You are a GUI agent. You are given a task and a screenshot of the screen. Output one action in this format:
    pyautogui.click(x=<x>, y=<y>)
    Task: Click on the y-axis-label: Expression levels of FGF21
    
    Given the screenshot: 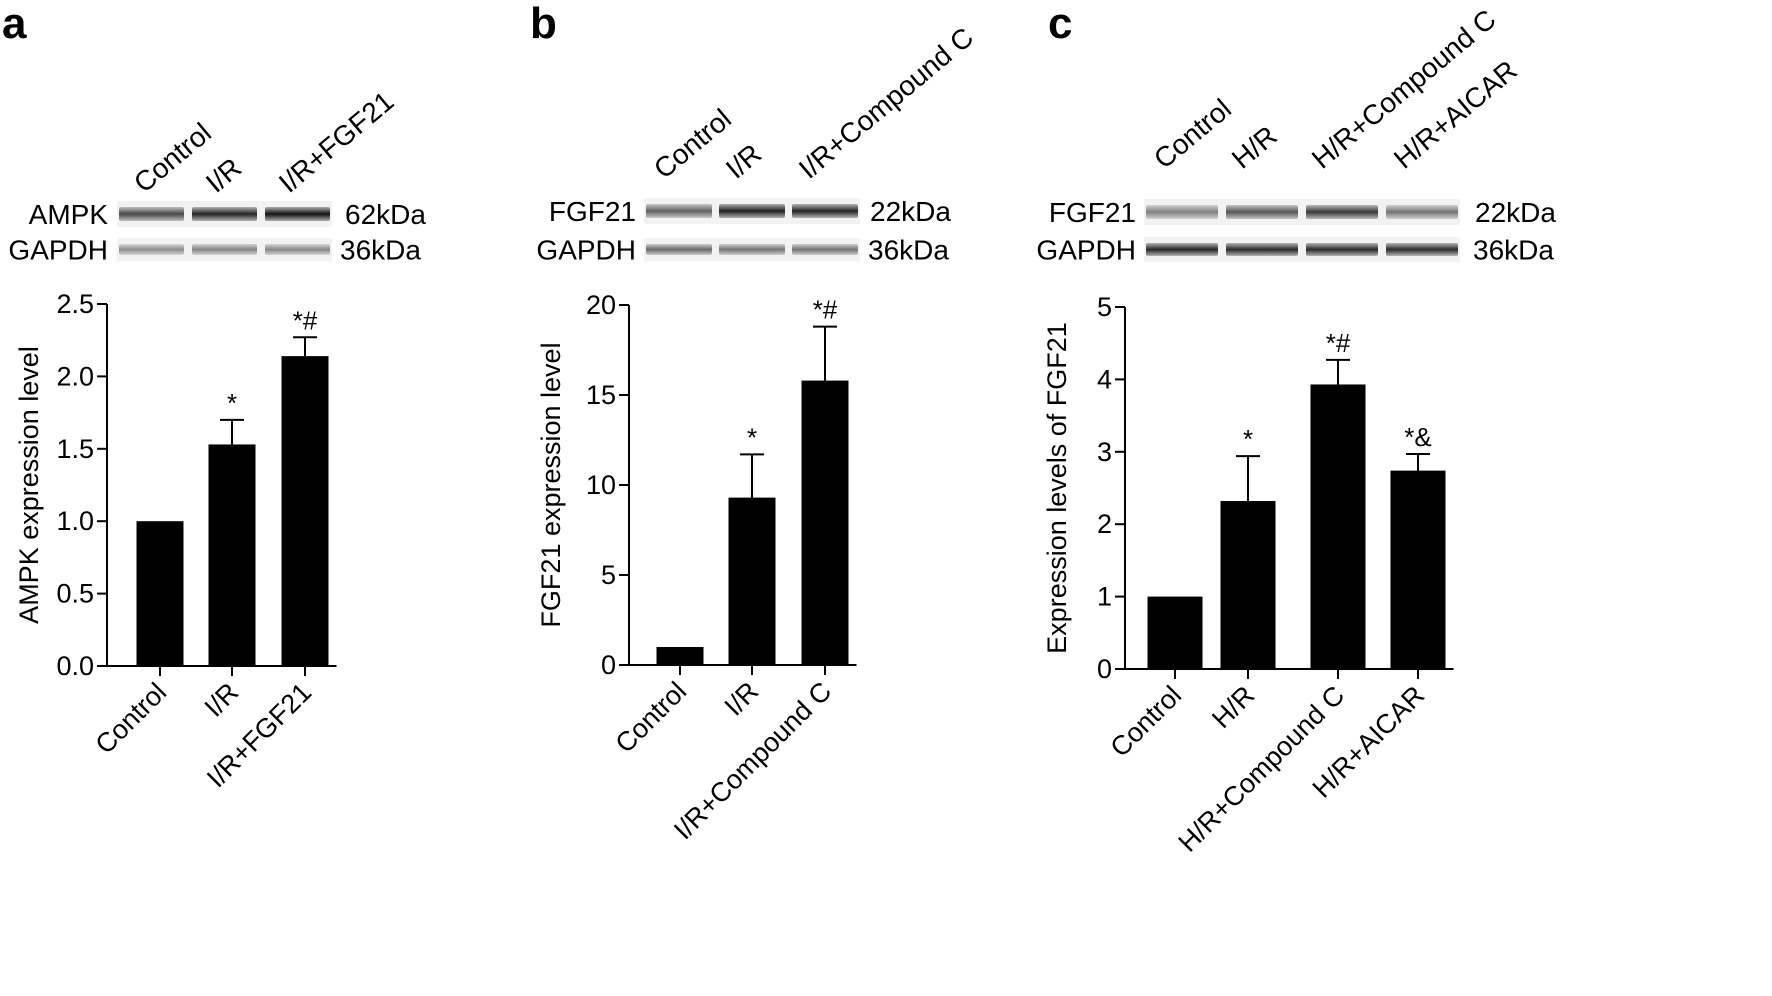 What is the action you would take?
    pyautogui.click(x=1057, y=488)
    